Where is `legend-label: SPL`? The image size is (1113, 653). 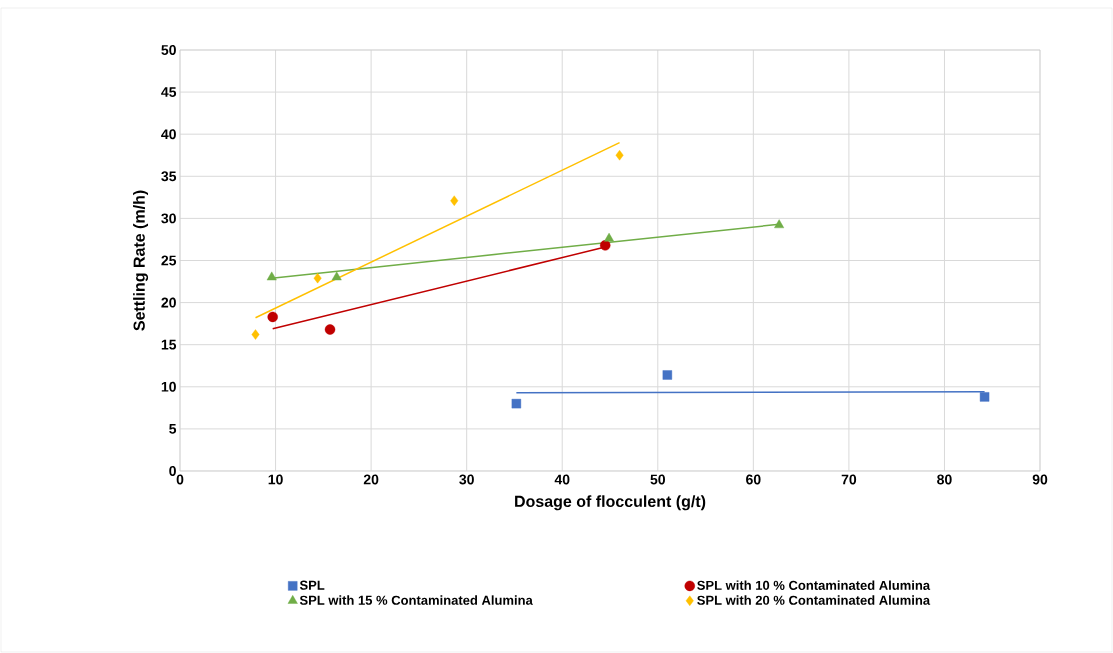 legend-label: SPL is located at coordinates (312, 585).